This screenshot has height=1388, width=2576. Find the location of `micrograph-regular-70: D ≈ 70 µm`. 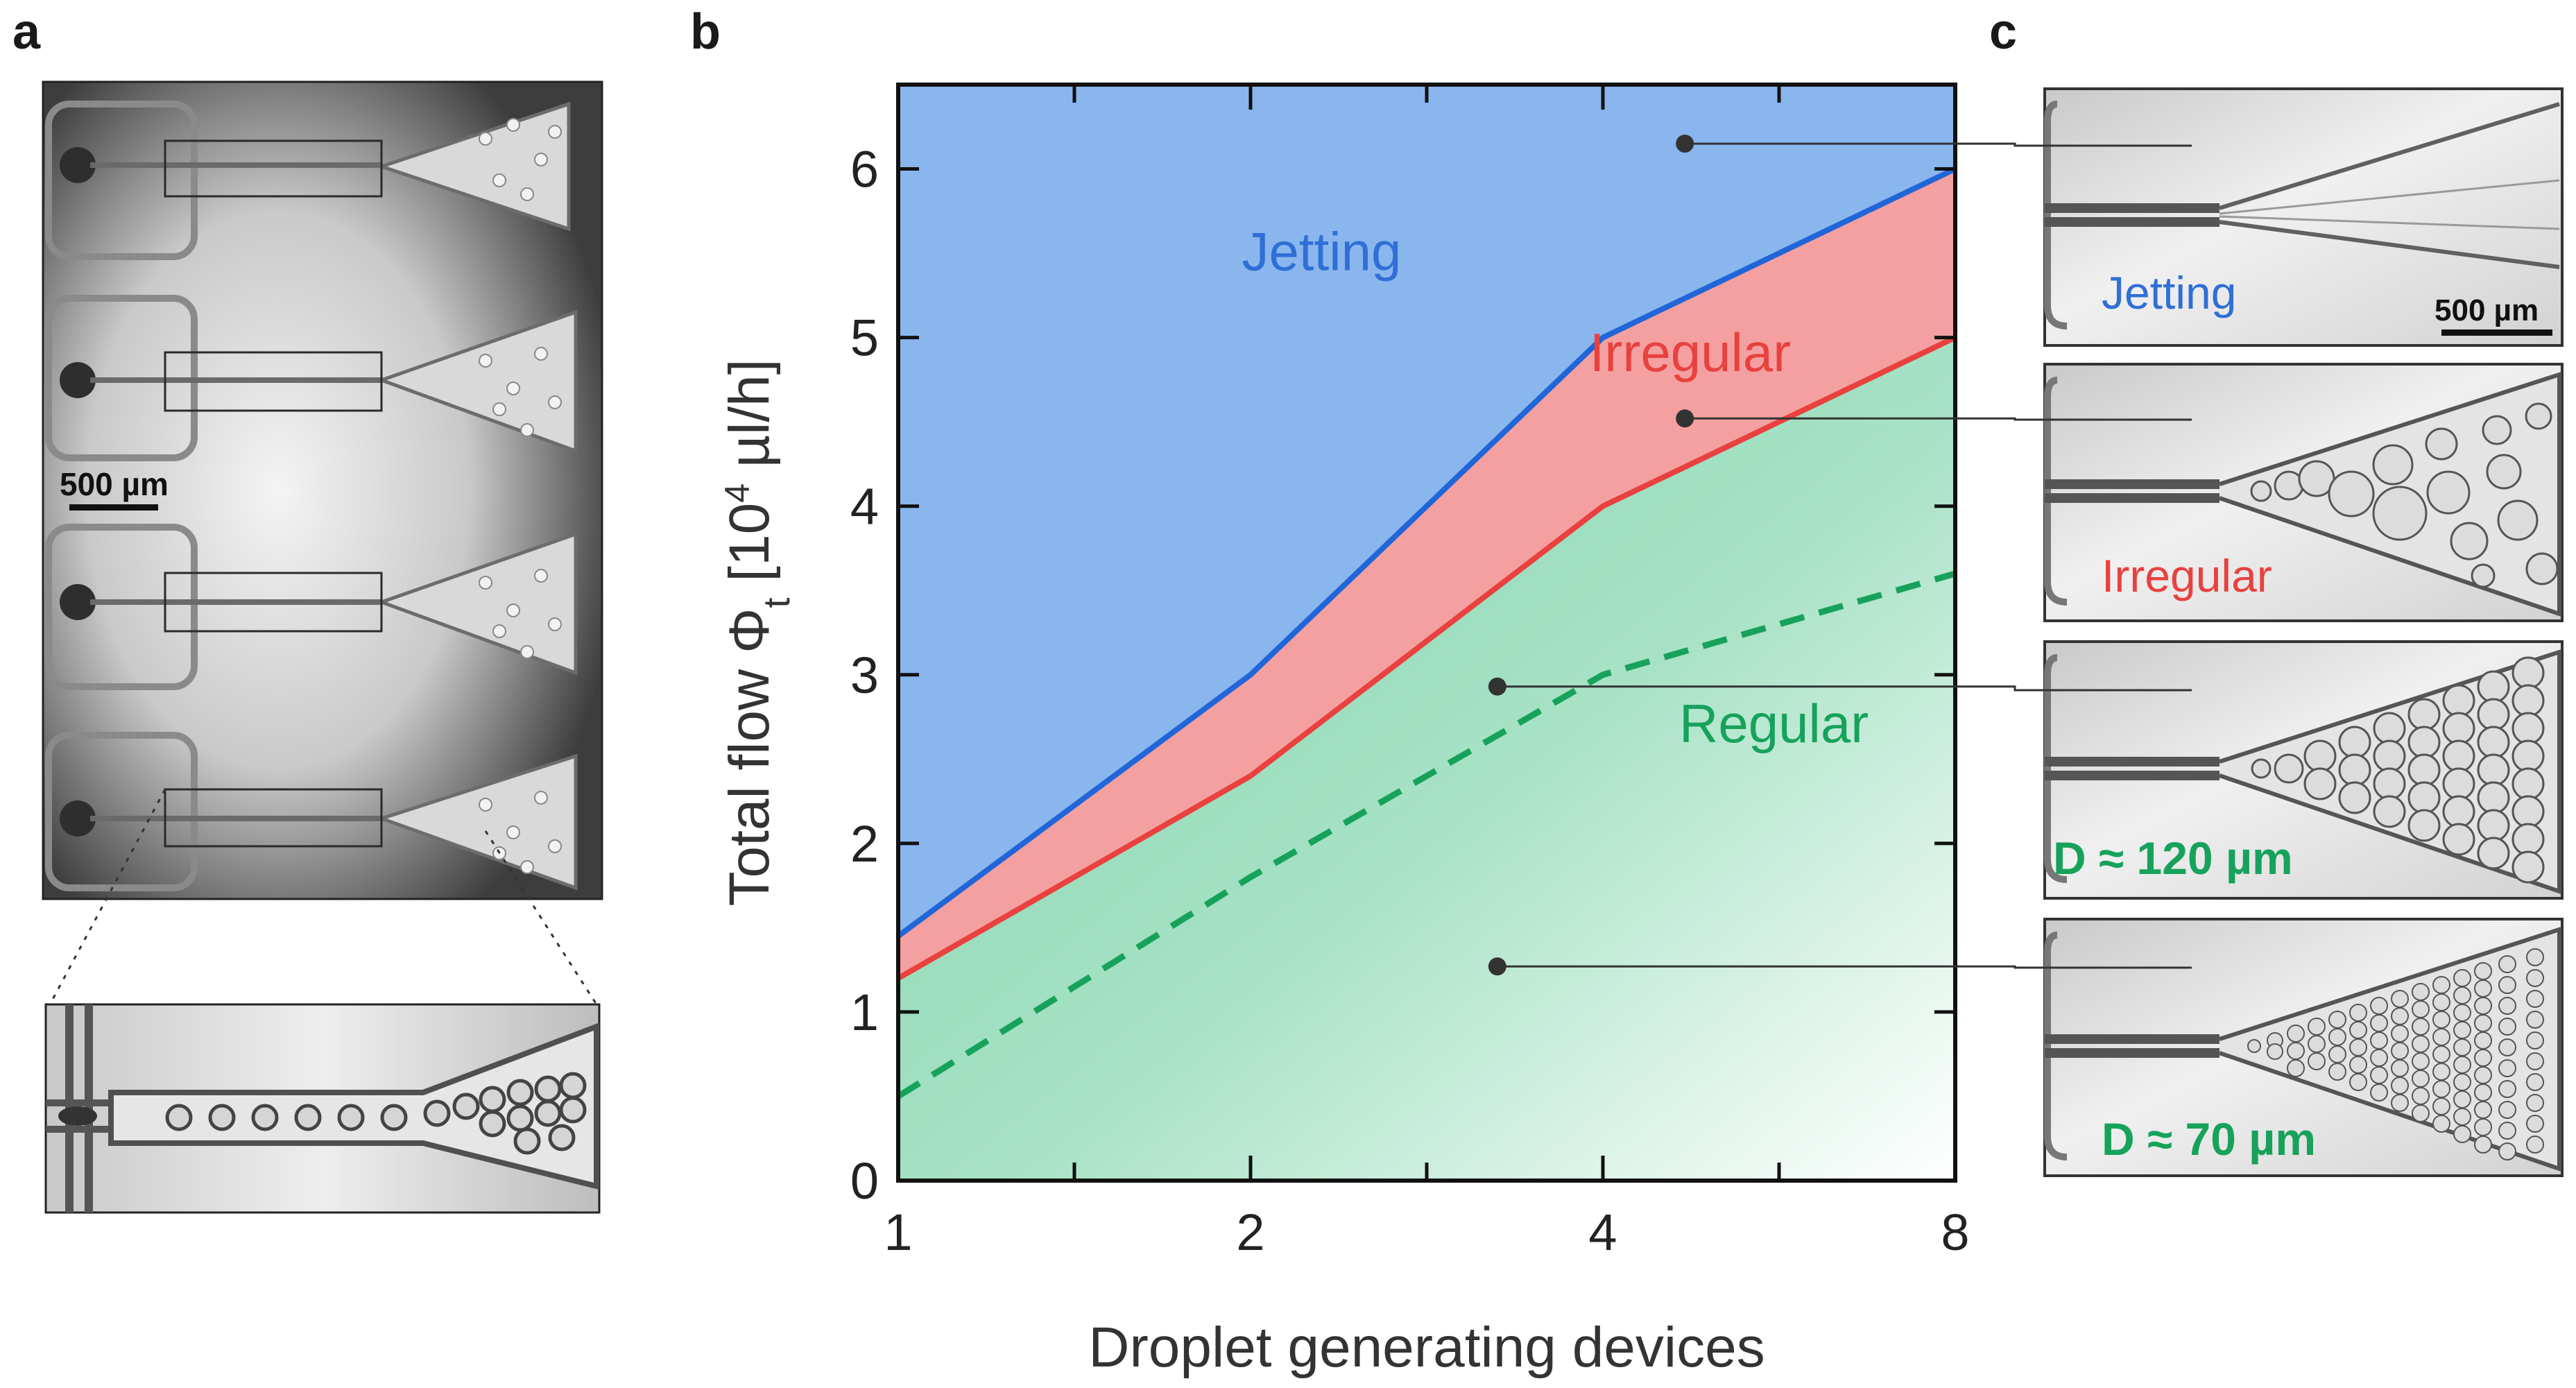

micrograph-regular-70: D ≈ 70 µm is located at coordinates (2303, 1047).